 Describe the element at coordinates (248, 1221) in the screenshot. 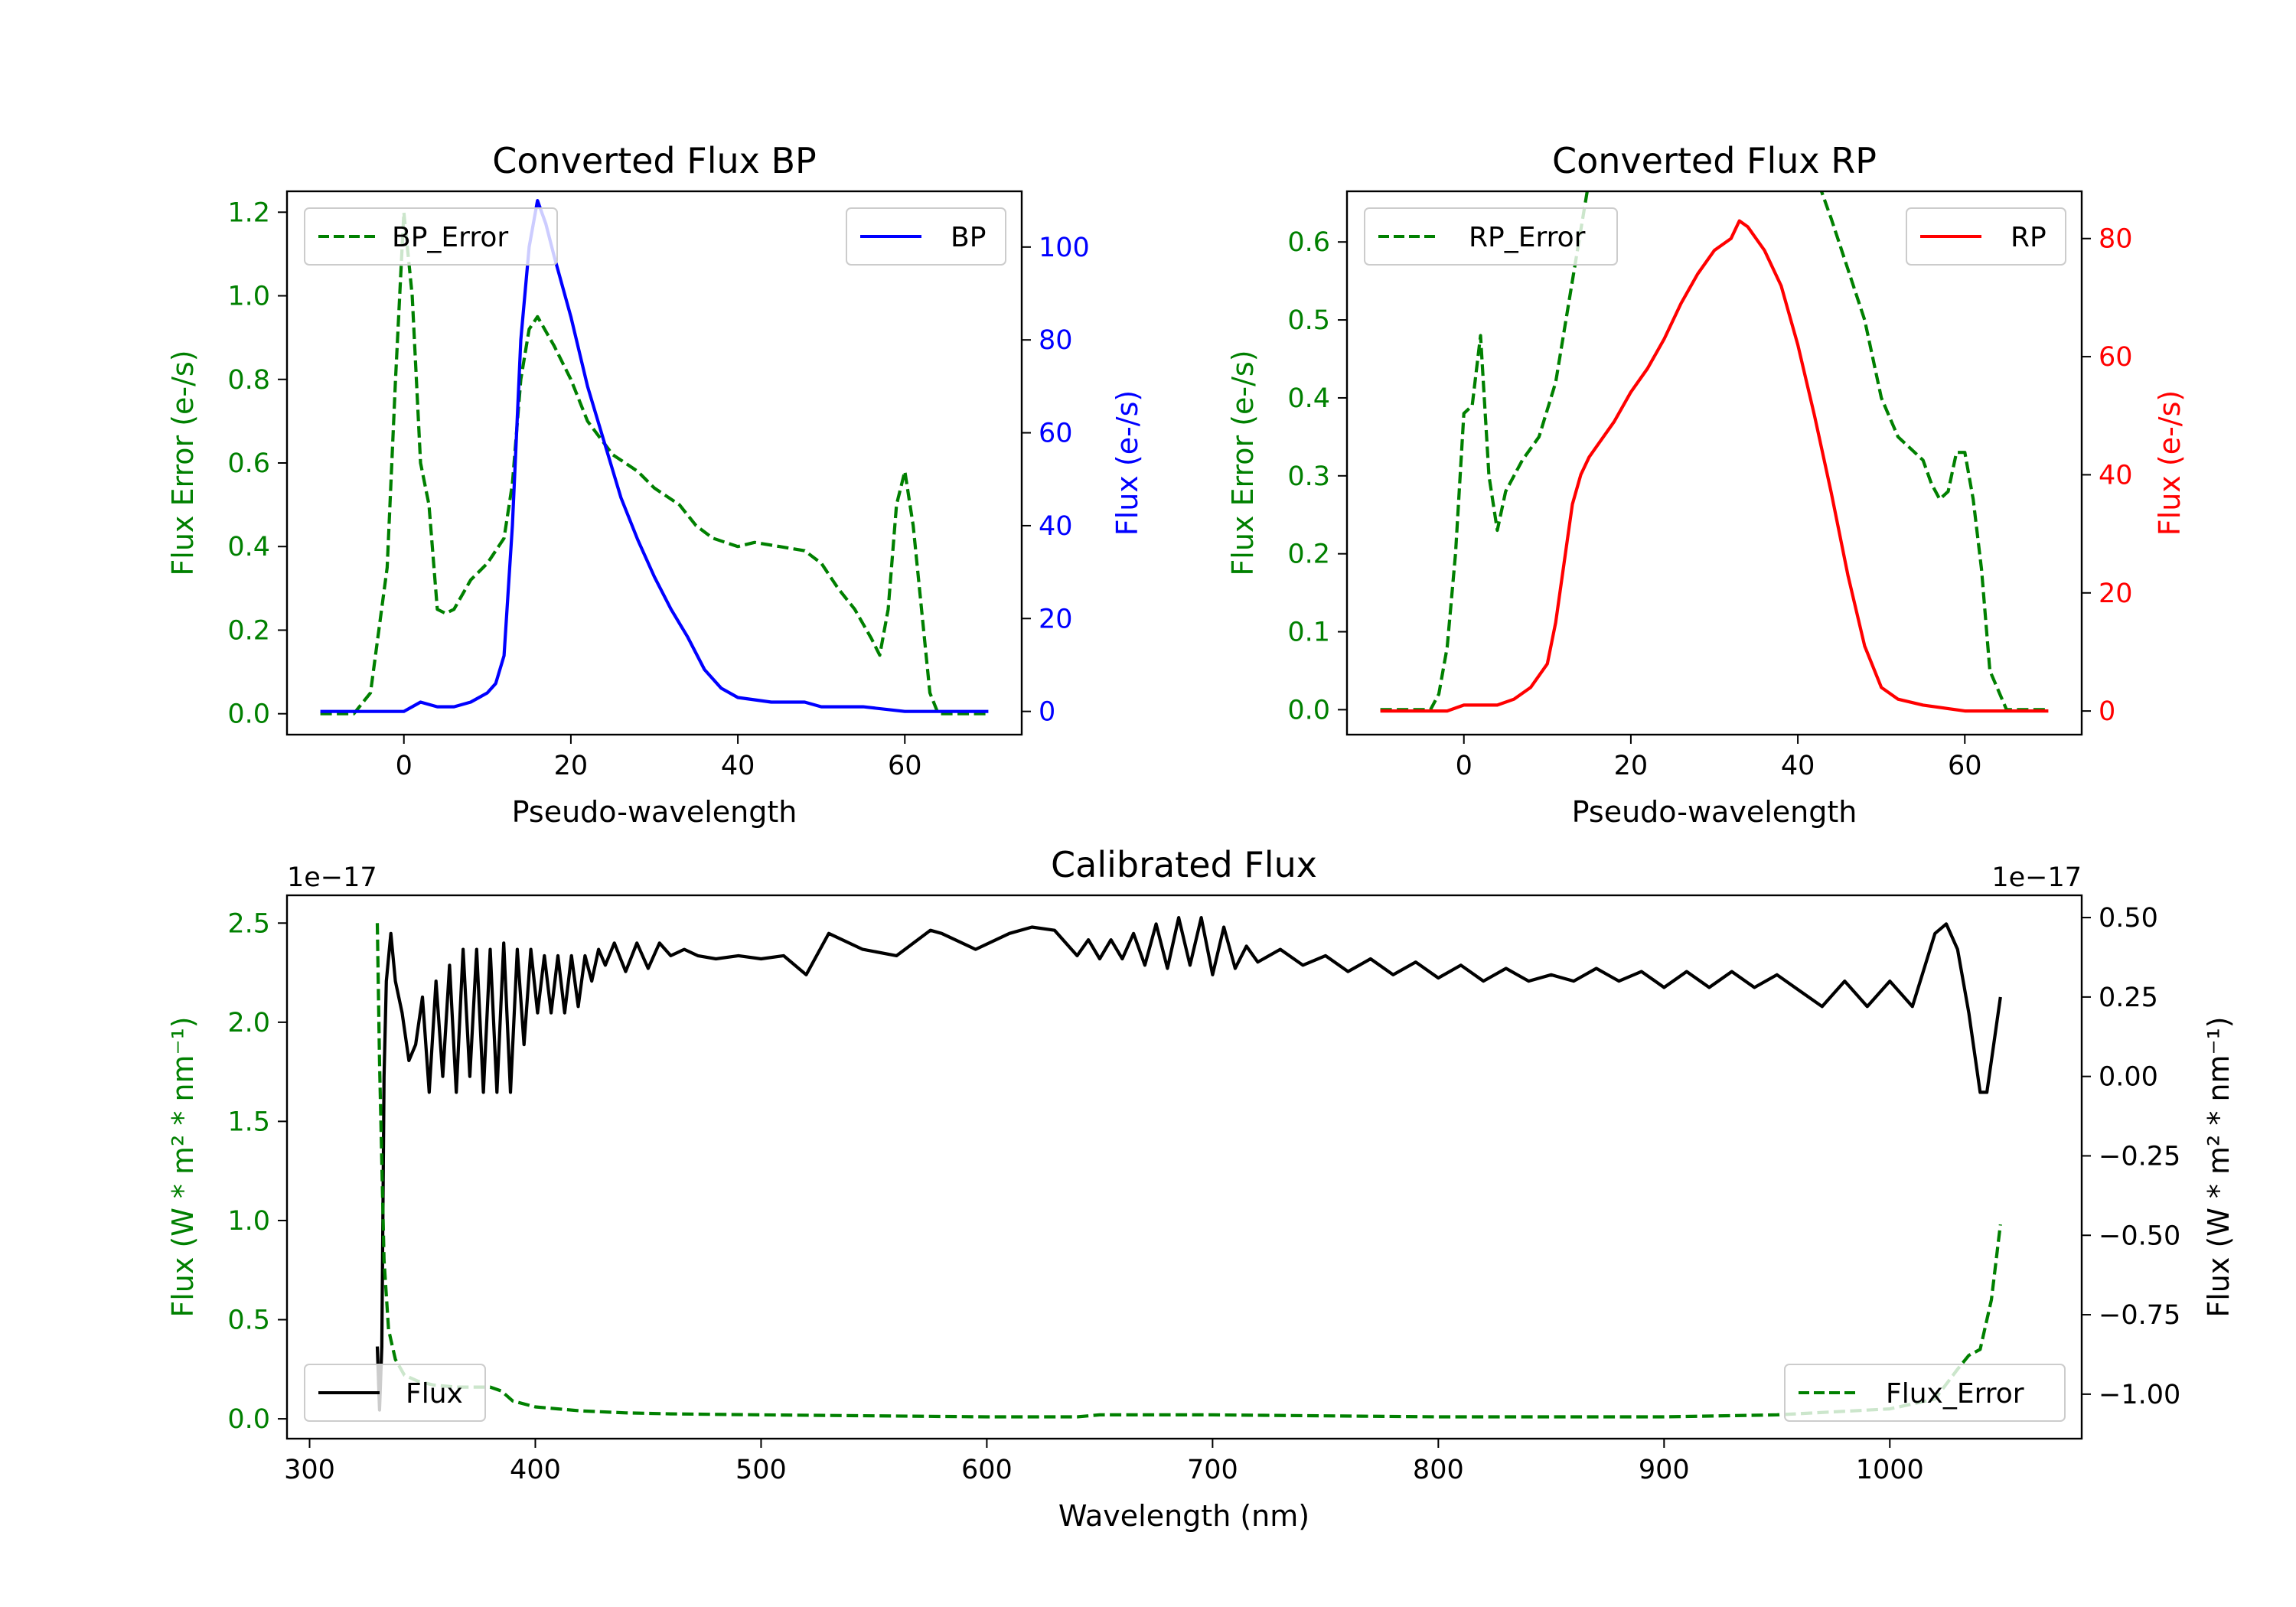

I see `cal-ytick-left-label: 1.0` at that location.